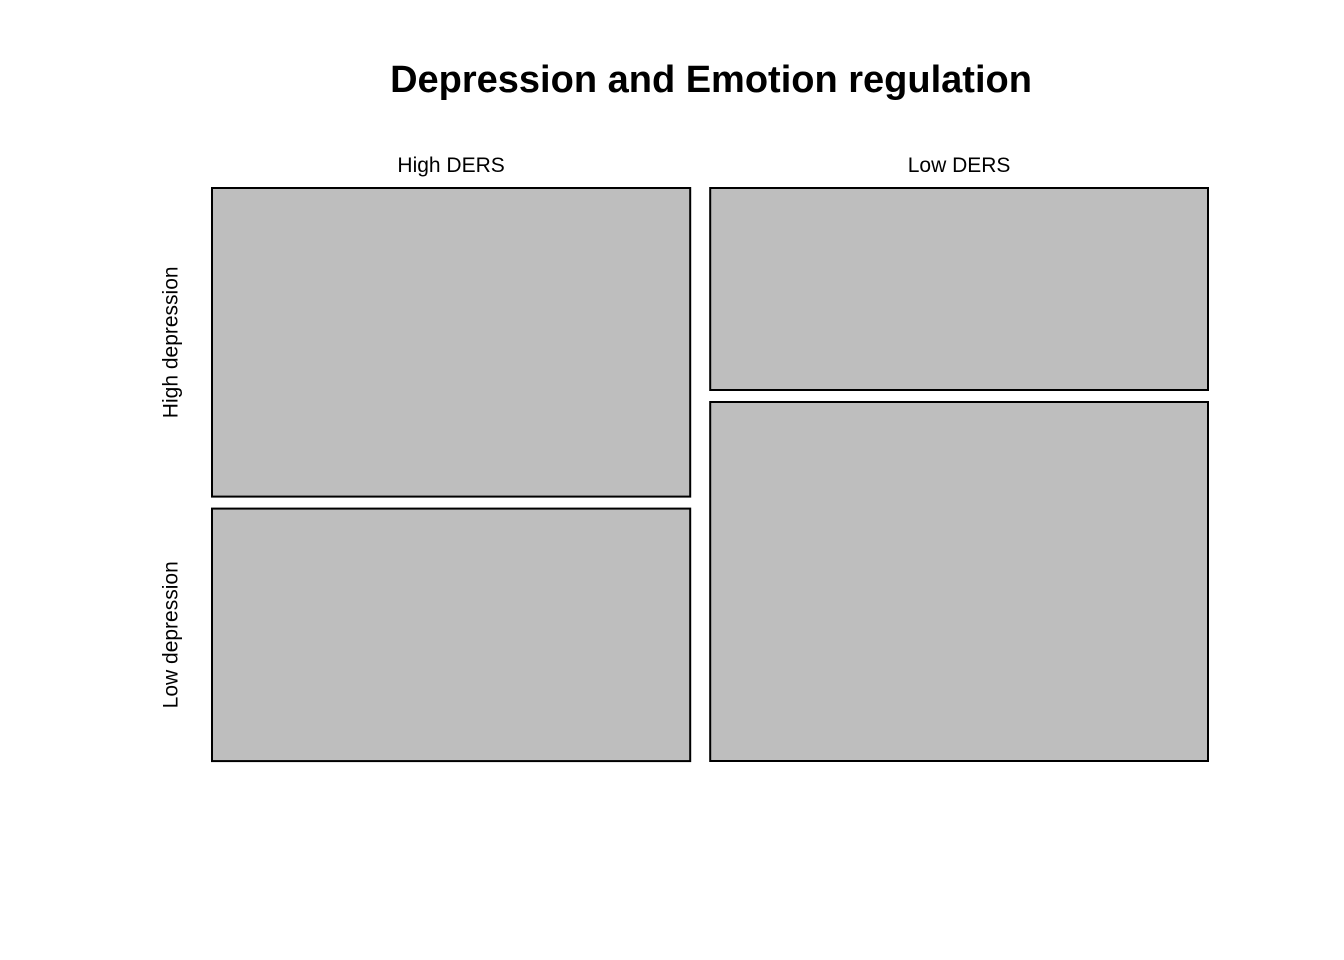 This screenshot has width=1344, height=960. What do you see at coordinates (959, 289) in the screenshot?
I see `tile-low-ders-high-depression` at bounding box center [959, 289].